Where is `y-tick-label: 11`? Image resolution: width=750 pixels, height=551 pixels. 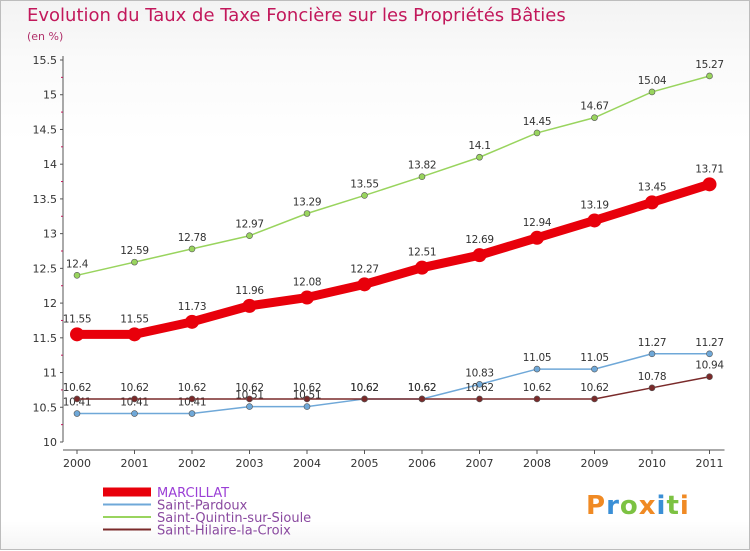
y-tick-label: 11 is located at coordinates (50, 373).